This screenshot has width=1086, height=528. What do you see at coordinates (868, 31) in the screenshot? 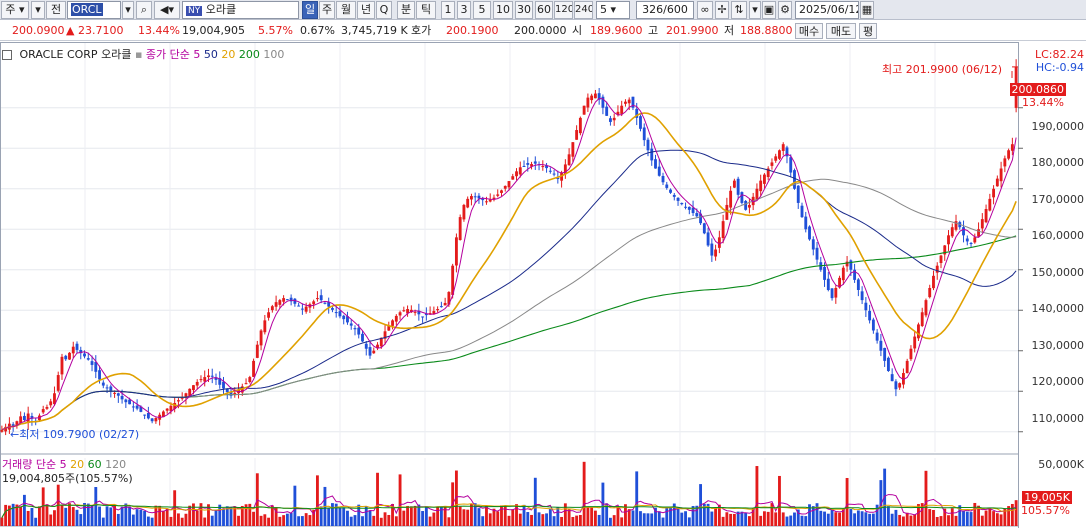
I see `average-button: 평` at bounding box center [868, 31].